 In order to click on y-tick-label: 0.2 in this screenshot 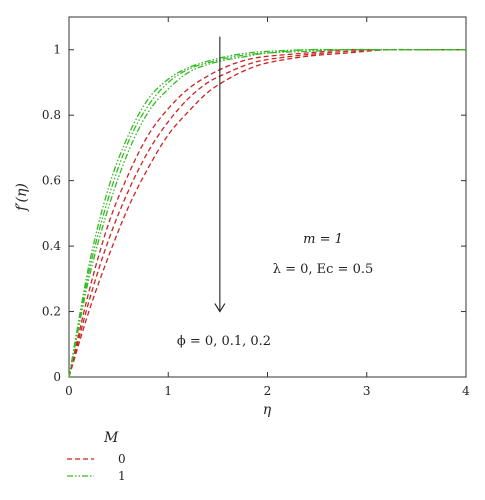, I will do `click(51, 312)`.